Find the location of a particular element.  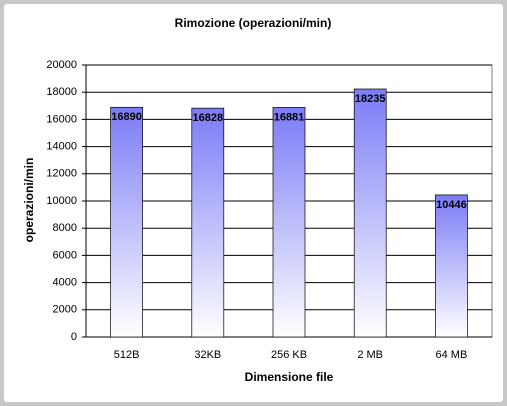

x-tick-label: 2 MB is located at coordinates (370, 355).